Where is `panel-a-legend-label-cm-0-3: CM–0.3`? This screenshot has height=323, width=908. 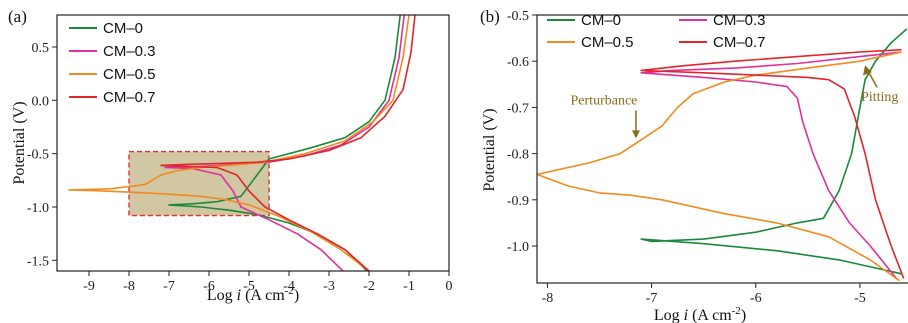 panel-a-legend-label-cm-0-3: CM–0.3 is located at coordinates (129, 51).